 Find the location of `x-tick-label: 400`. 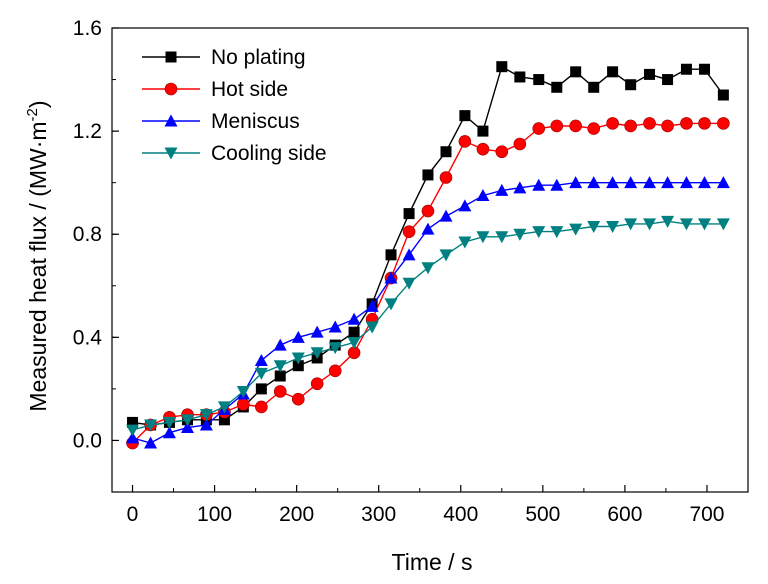

x-tick-label: 400 is located at coordinates (460, 514).